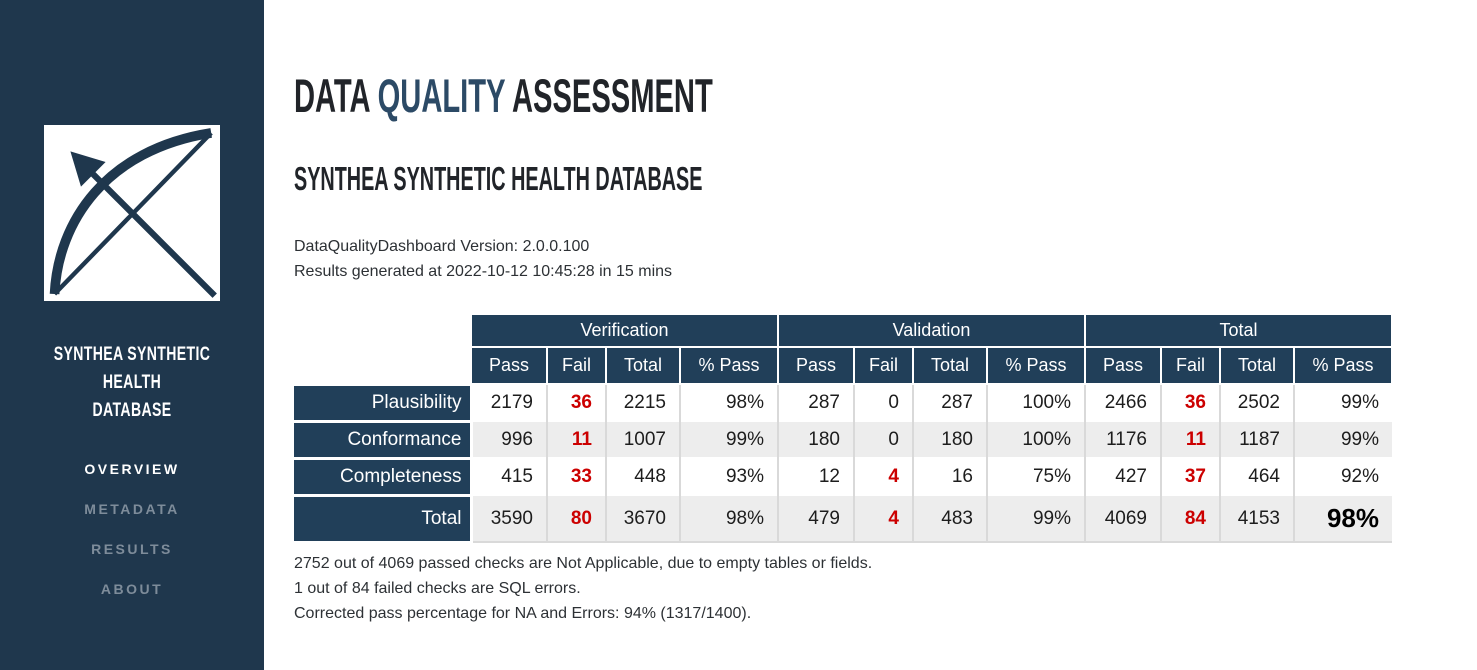 The width and height of the screenshot is (1477, 670). I want to click on version-line: DataQualityDashboard Version: 2.0.0.100, so click(442, 246).